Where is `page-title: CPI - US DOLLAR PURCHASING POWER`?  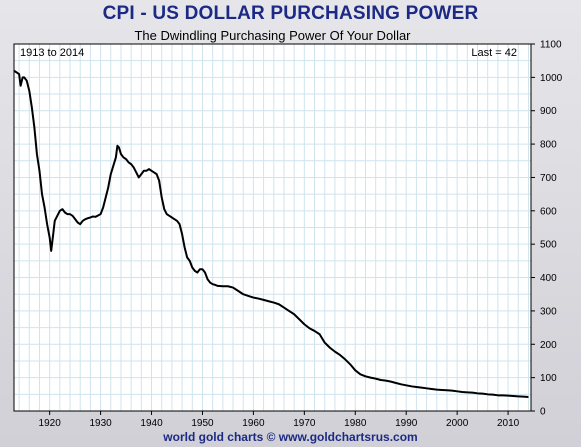 page-title: CPI - US DOLLAR PURCHASING POWER is located at coordinates (290, 13).